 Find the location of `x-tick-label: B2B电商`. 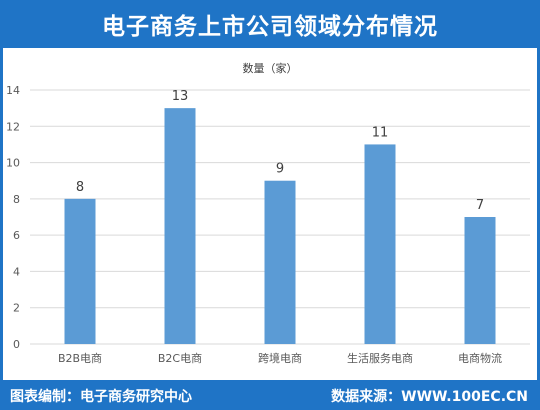

x-tick-label: B2B电商 is located at coordinates (80, 358).